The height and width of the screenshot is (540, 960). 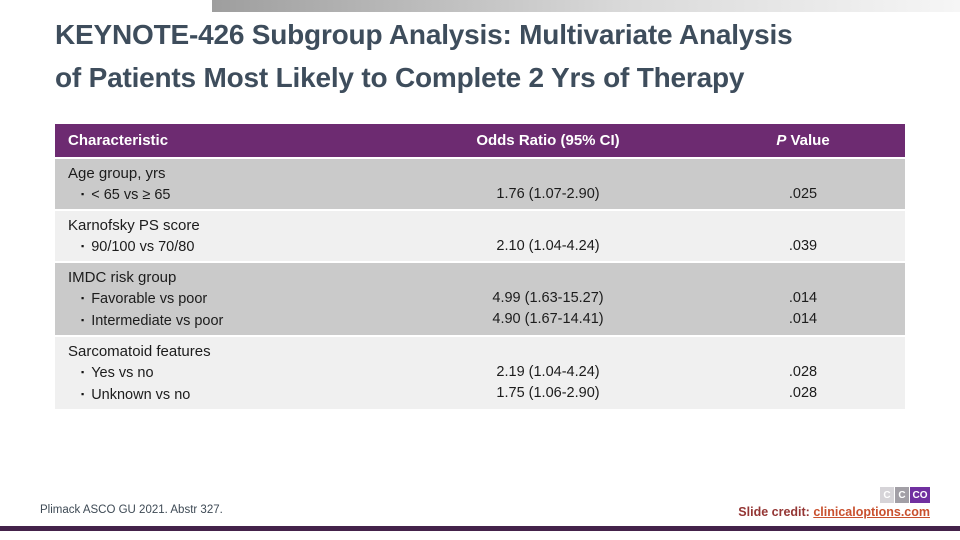 I want to click on odds-ratio-value: 4.90 (1.67-14.41), so click(x=548, y=319).